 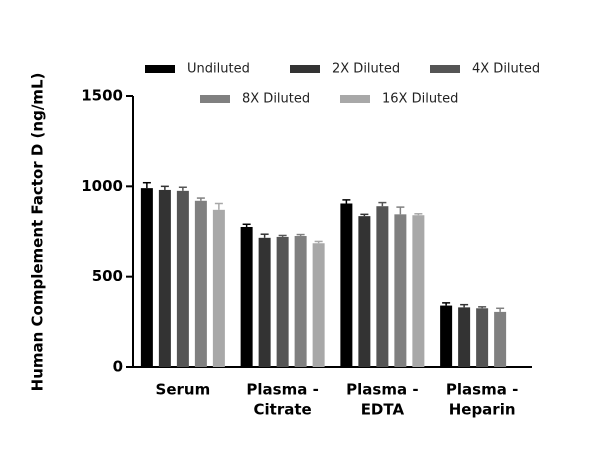 I want to click on y-tick-label: 1000, so click(x=102, y=186).